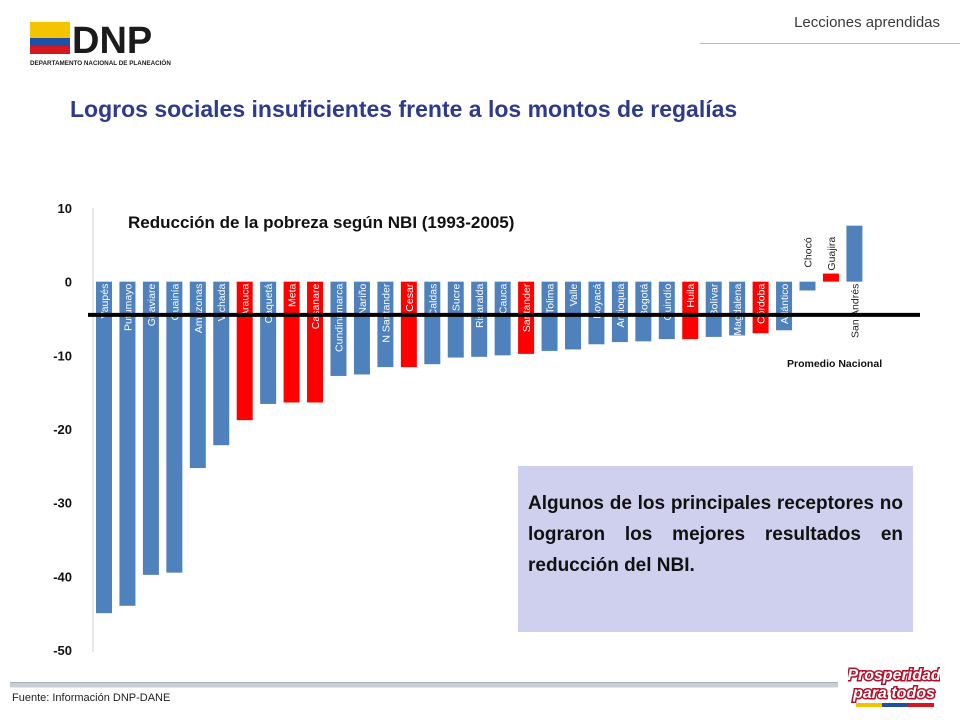  What do you see at coordinates (62, 503) in the screenshot?
I see `y-tick-label: -30` at bounding box center [62, 503].